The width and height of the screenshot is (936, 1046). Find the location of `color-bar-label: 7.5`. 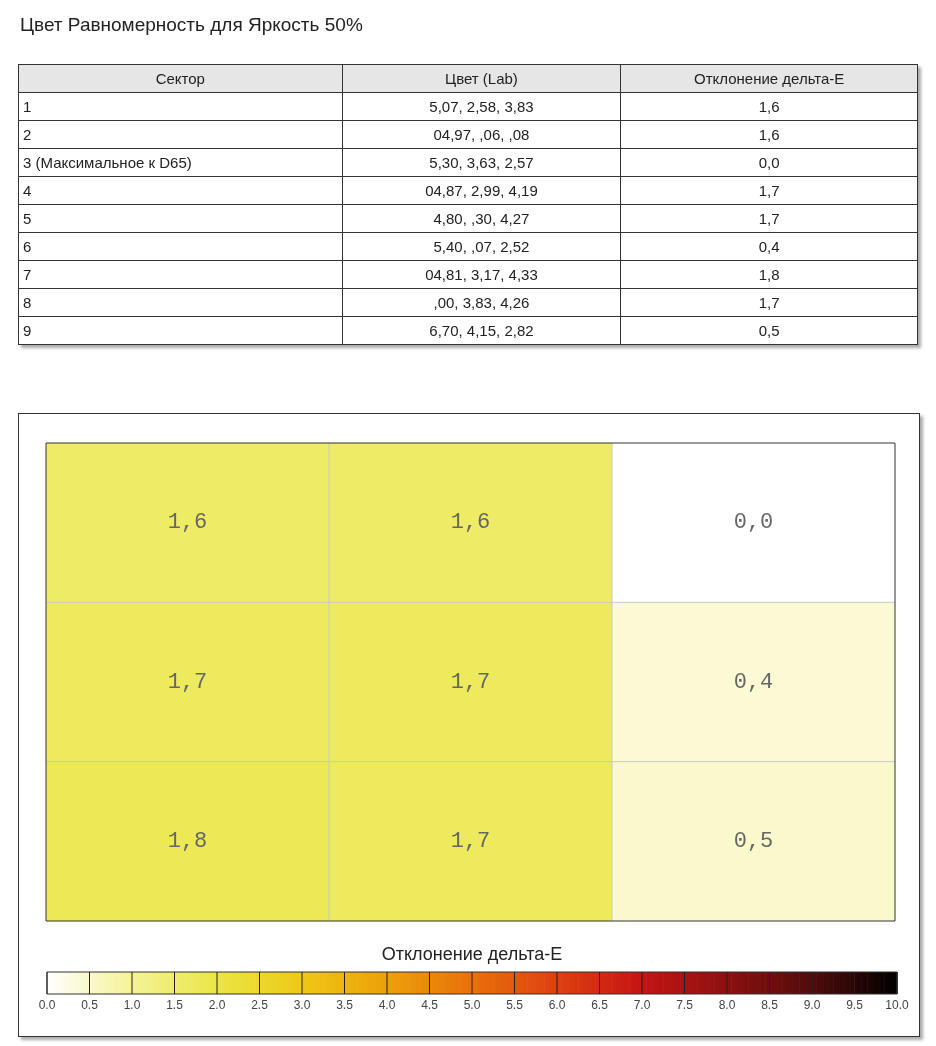

color-bar-label: 7.5 is located at coordinates (685, 1005).